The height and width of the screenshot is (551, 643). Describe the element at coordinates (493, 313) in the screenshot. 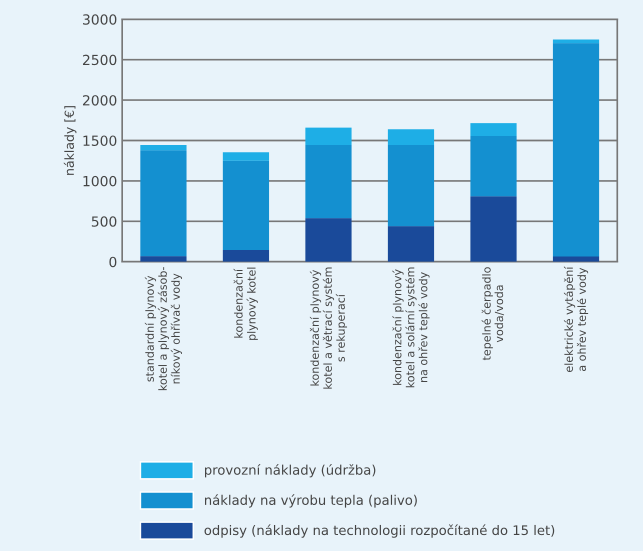

I see `x-tick-label: tepelné čerpadlo voda/voda` at that location.